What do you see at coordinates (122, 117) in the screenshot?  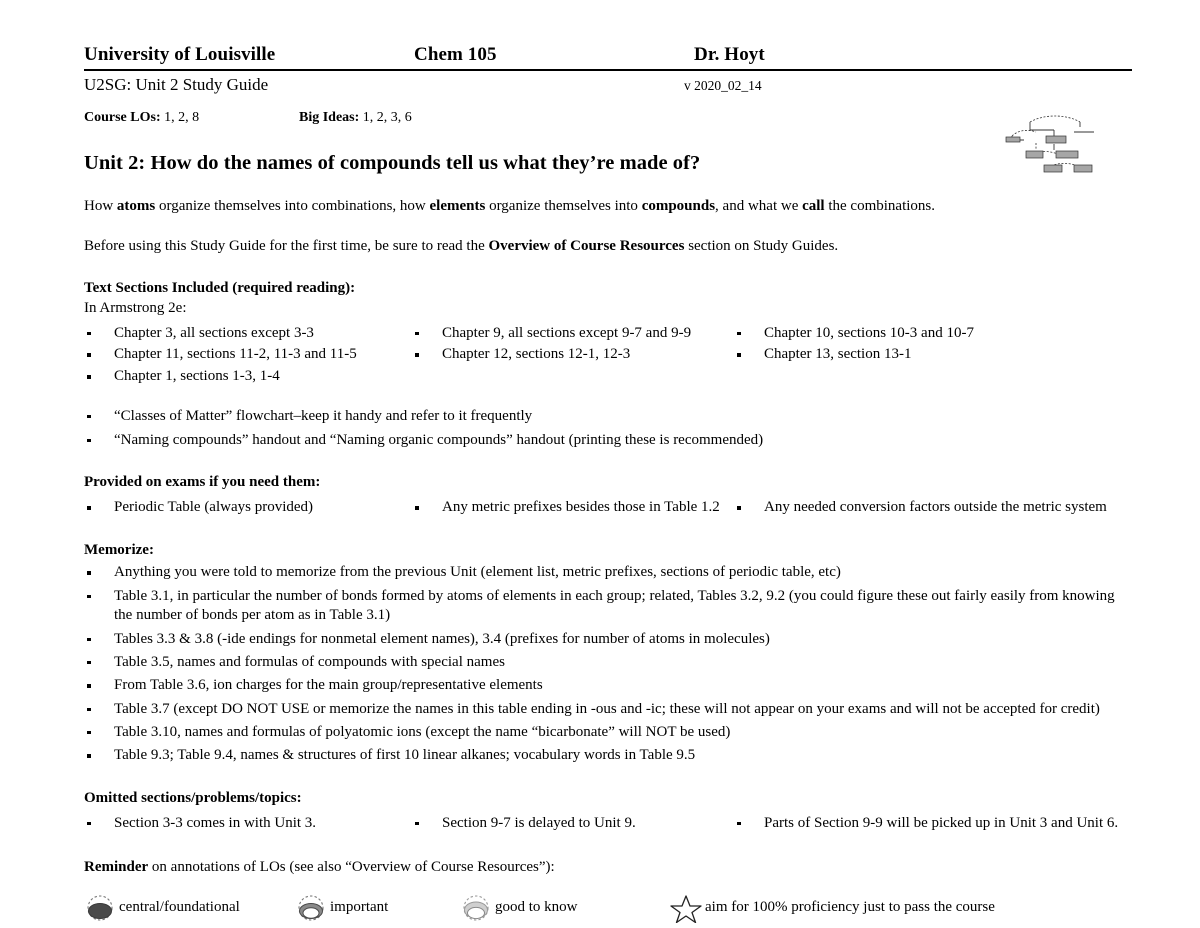 I see `course-los-label: Course LOs:` at bounding box center [122, 117].